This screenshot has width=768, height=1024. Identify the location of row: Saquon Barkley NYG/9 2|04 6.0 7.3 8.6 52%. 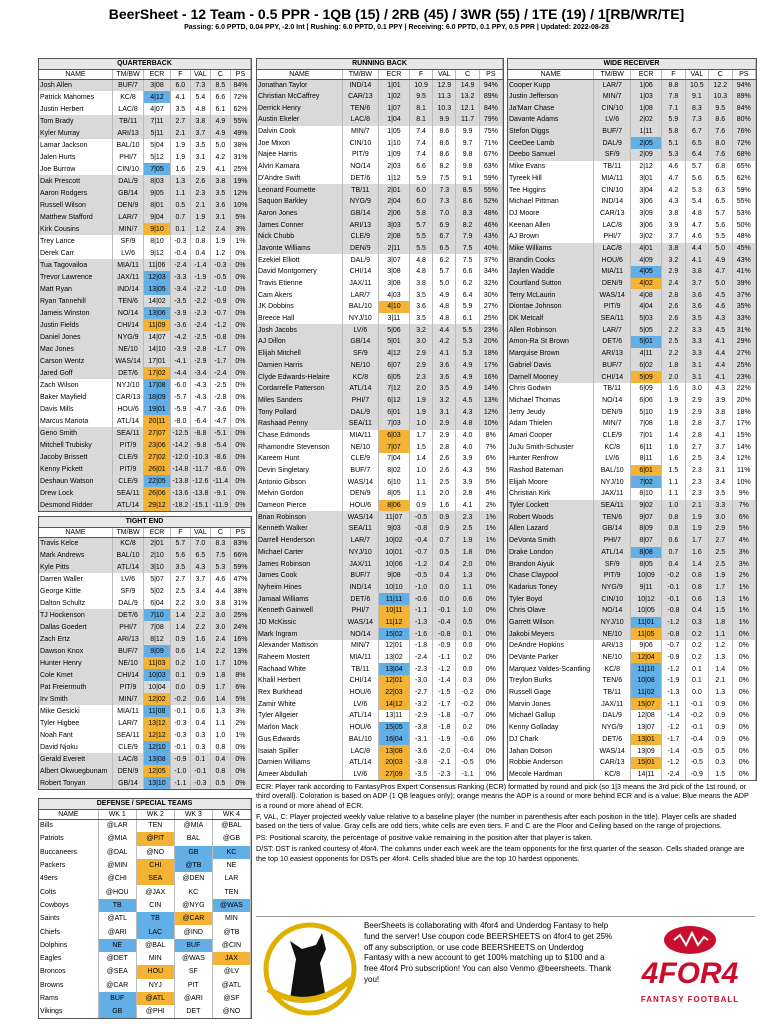
(380, 201).